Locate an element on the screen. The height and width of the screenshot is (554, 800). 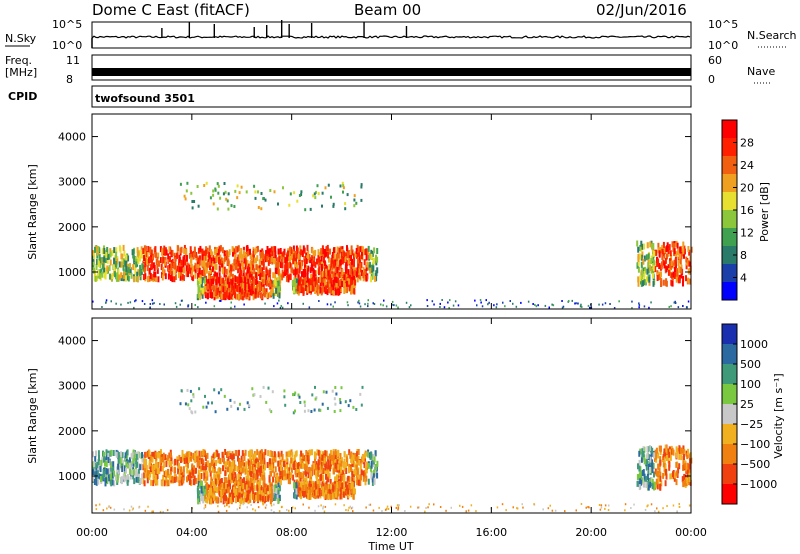
velocity-colorbar-label: Velocity [m s⁻¹] is located at coordinates (778, 415).